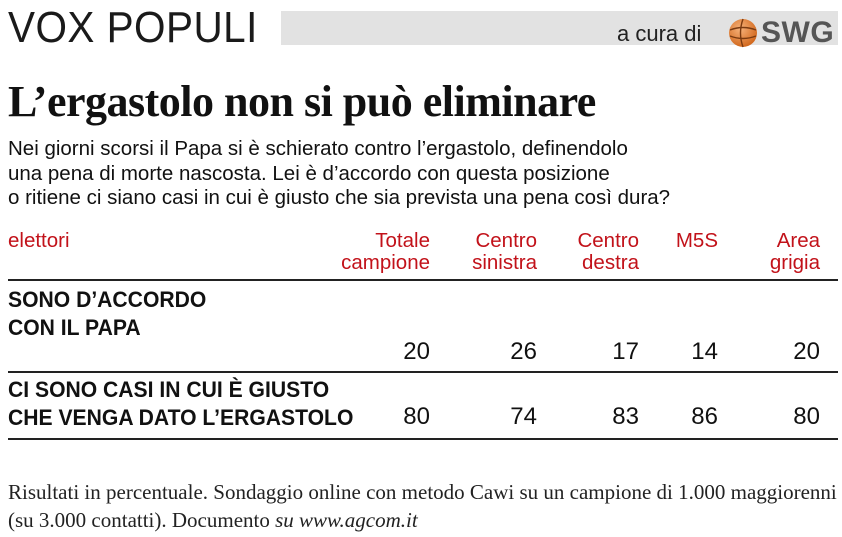 The width and height of the screenshot is (842, 537). I want to click on table-rule-top, so click(423, 280).